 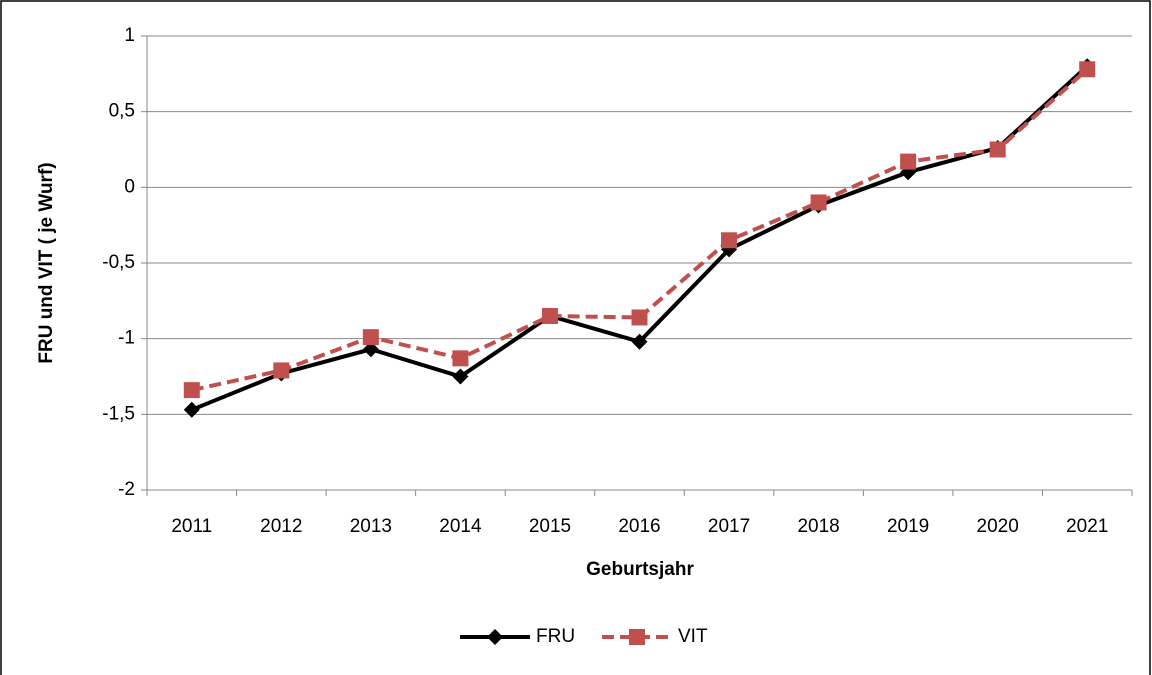 What do you see at coordinates (639, 526) in the screenshot?
I see `x-tick-label: 2016` at bounding box center [639, 526].